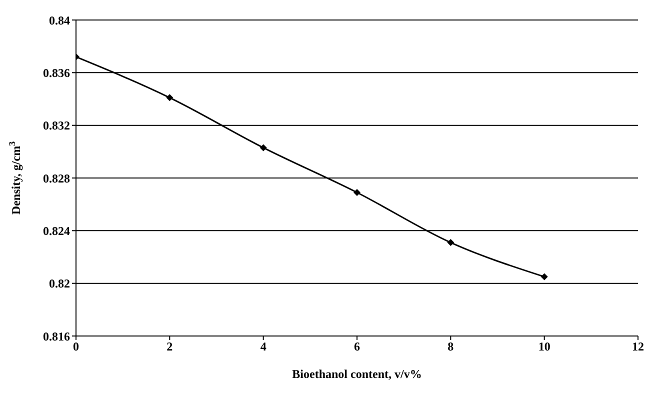  Describe the element at coordinates (56, 178) in the screenshot. I see `y-tick-label: 0.828` at that location.